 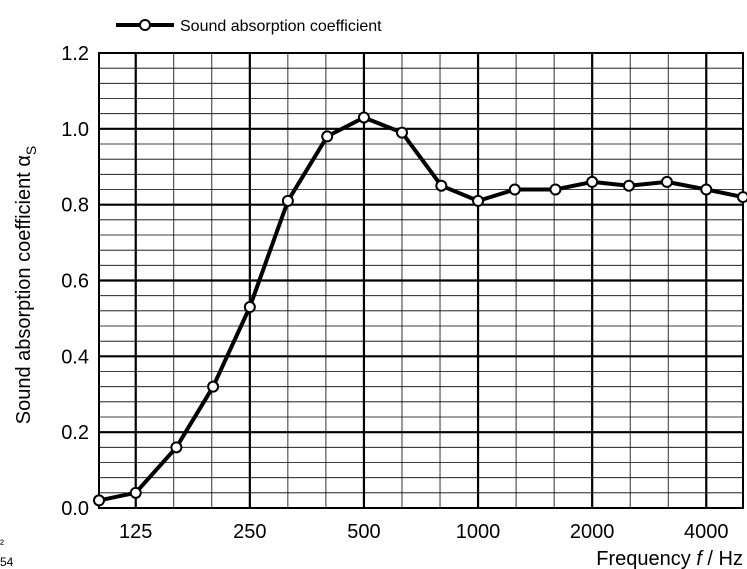 I want to click on x-axis-label-suffix: / Hz, so click(x=722, y=558).